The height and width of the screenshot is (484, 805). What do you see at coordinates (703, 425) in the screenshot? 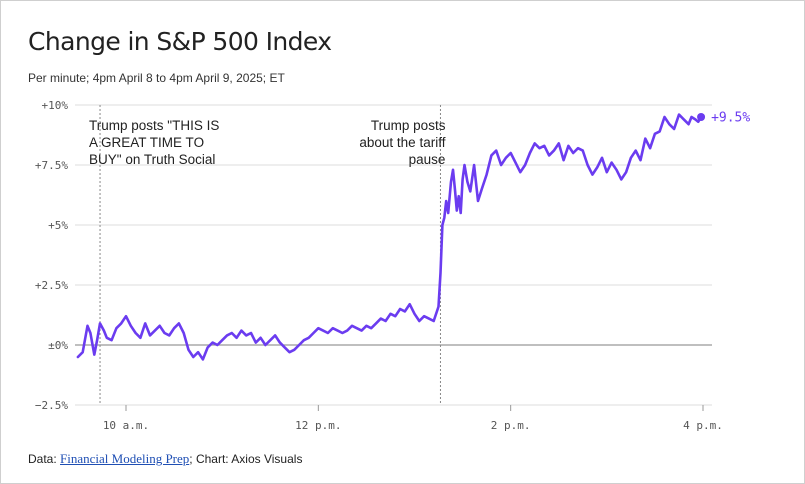
I see `x-tick-label: 4 p.m.` at bounding box center [703, 425].